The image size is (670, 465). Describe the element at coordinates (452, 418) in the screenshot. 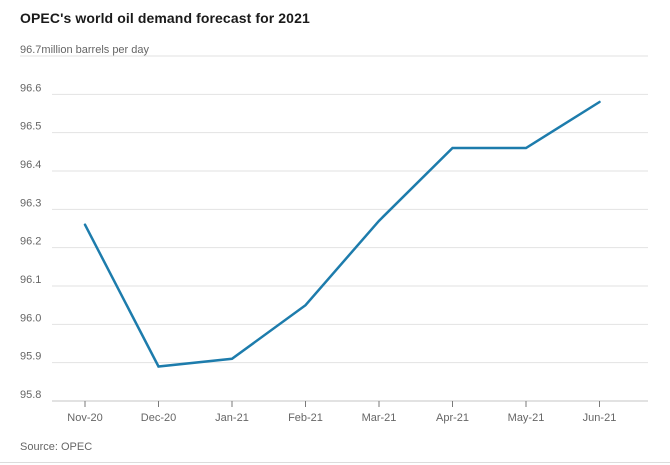

I see `x-tick-label: Apr-21` at that location.